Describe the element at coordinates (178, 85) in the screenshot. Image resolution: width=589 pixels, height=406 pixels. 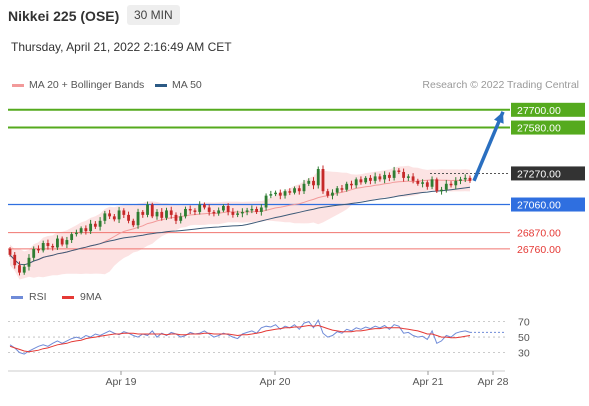
I see `legend-ma50: MA 50` at that location.